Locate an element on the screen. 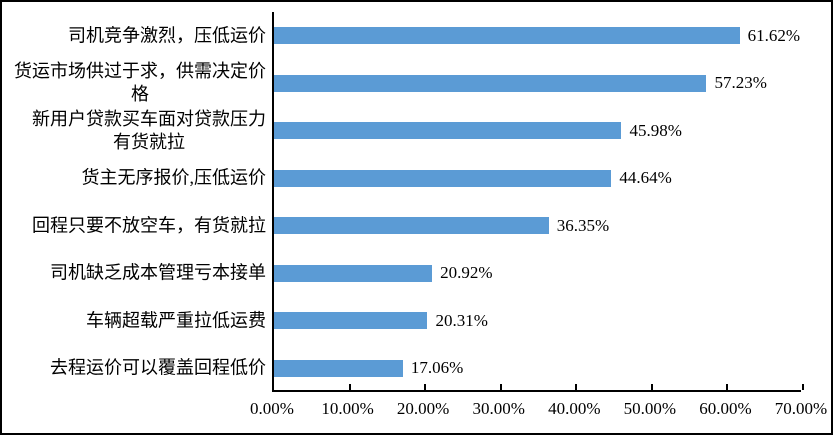 The image size is (833, 435). category-label: 回程只要不放空车，有货就拉 is located at coordinates (149, 225).